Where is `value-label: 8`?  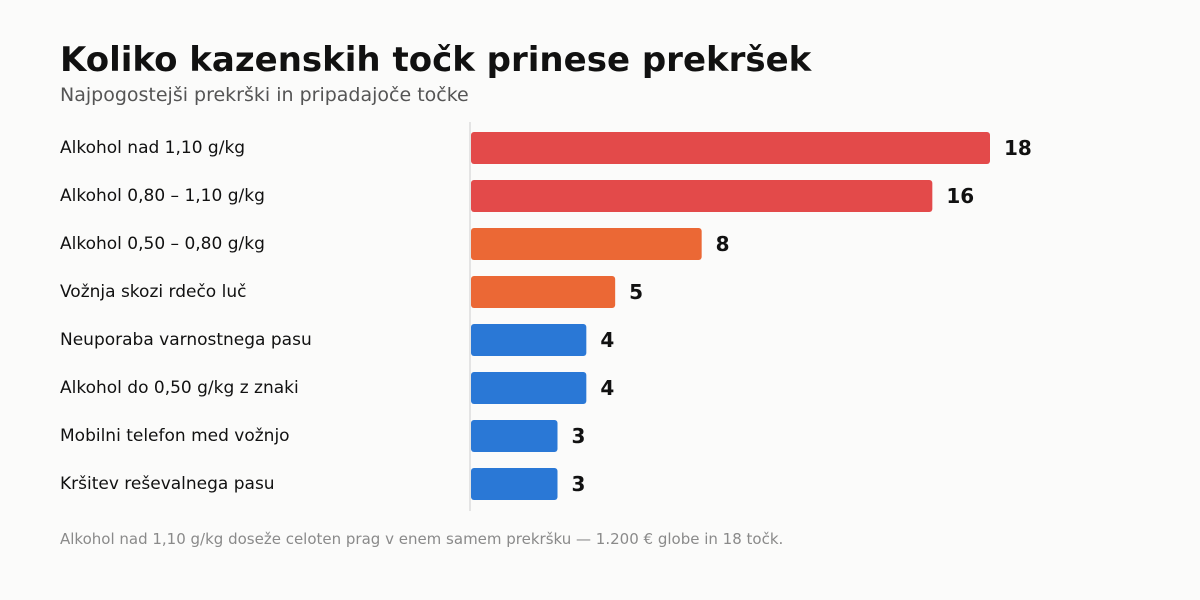
value-label: 8 is located at coordinates (723, 244).